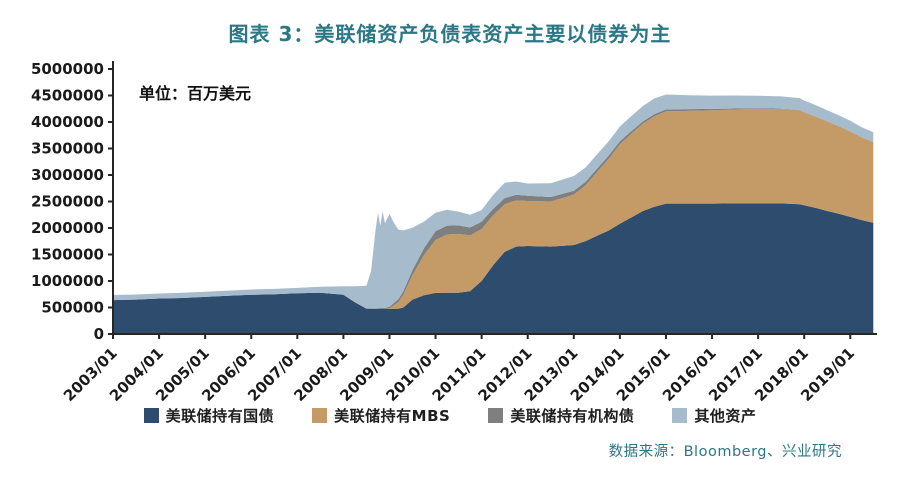  What do you see at coordinates (67, 255) in the screenshot?
I see `y-tick-label: 1500000` at bounding box center [67, 255].